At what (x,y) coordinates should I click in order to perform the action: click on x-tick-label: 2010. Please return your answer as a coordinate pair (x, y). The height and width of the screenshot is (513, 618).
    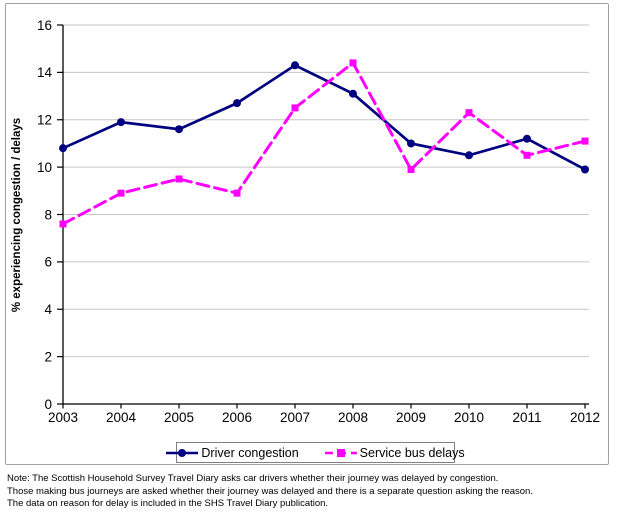
    Looking at the image, I should click on (469, 417).